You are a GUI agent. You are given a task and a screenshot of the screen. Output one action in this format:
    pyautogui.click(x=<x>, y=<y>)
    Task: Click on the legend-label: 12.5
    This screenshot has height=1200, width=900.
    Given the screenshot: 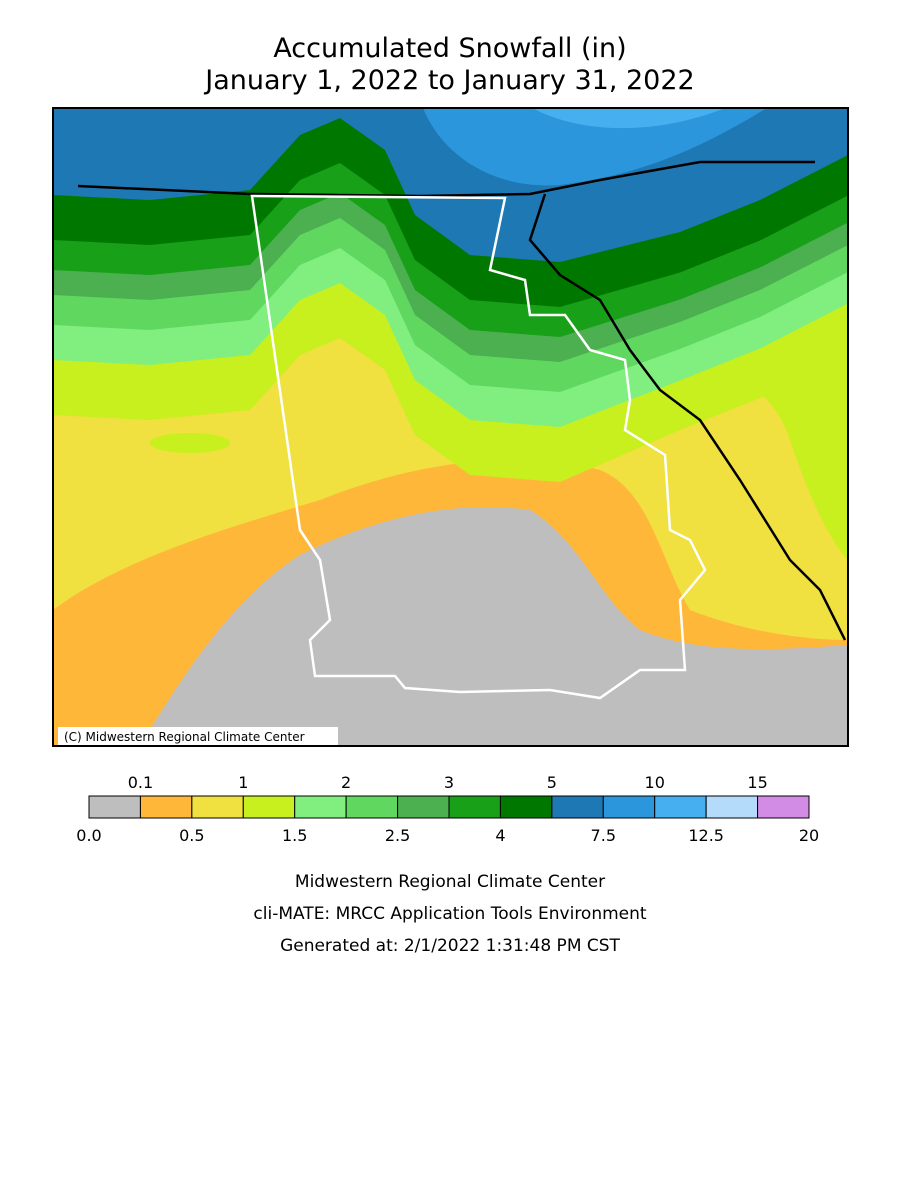 What is the action you would take?
    pyautogui.click(x=706, y=835)
    